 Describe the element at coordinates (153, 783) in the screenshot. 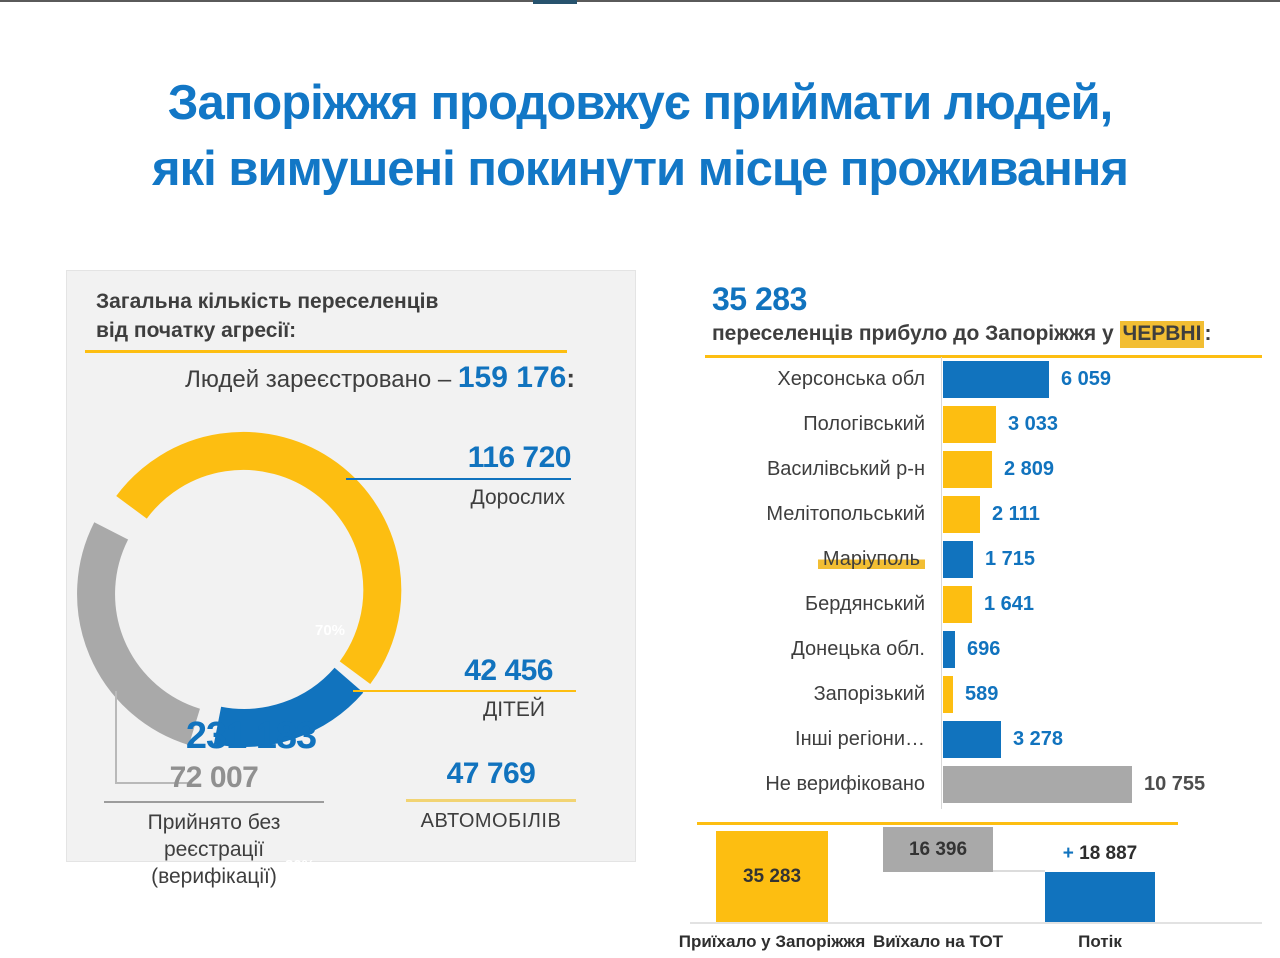

I see `unregistered-callout-line-horizontal` at that location.